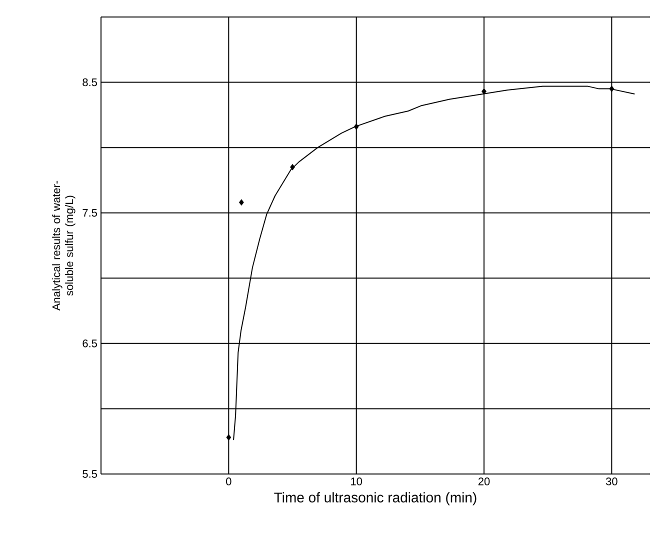  What do you see at coordinates (89, 213) in the screenshot?
I see `y-tick-label: 7.5` at bounding box center [89, 213].